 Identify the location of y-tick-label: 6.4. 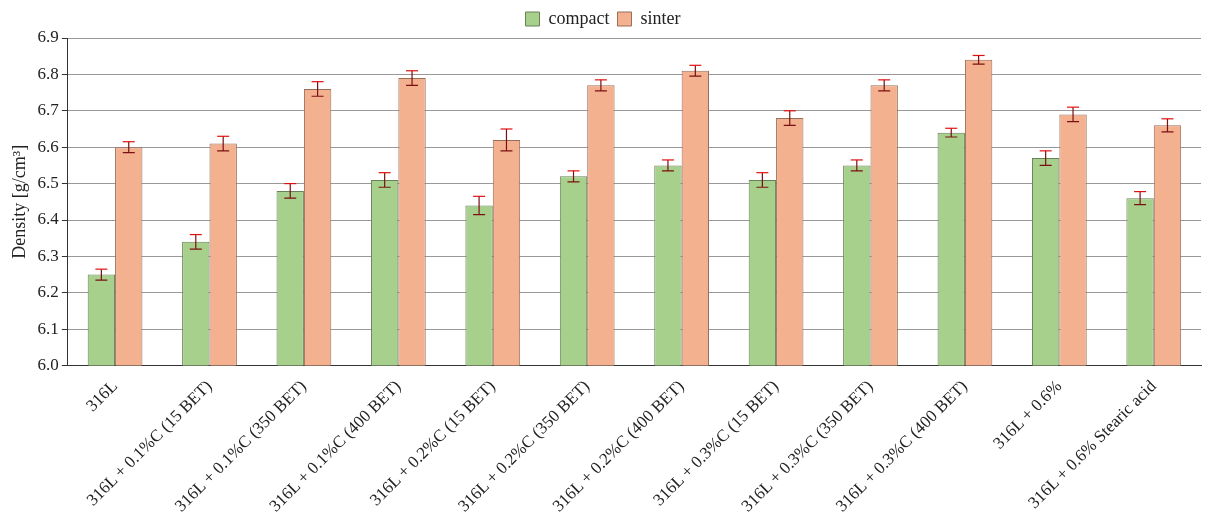
(48, 219).